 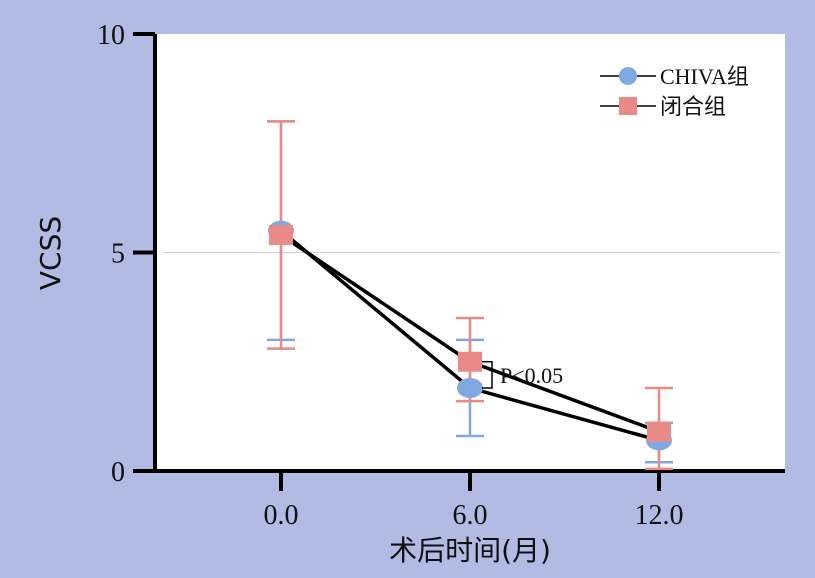 I want to click on significance-label: P<0.05, so click(x=531, y=375).